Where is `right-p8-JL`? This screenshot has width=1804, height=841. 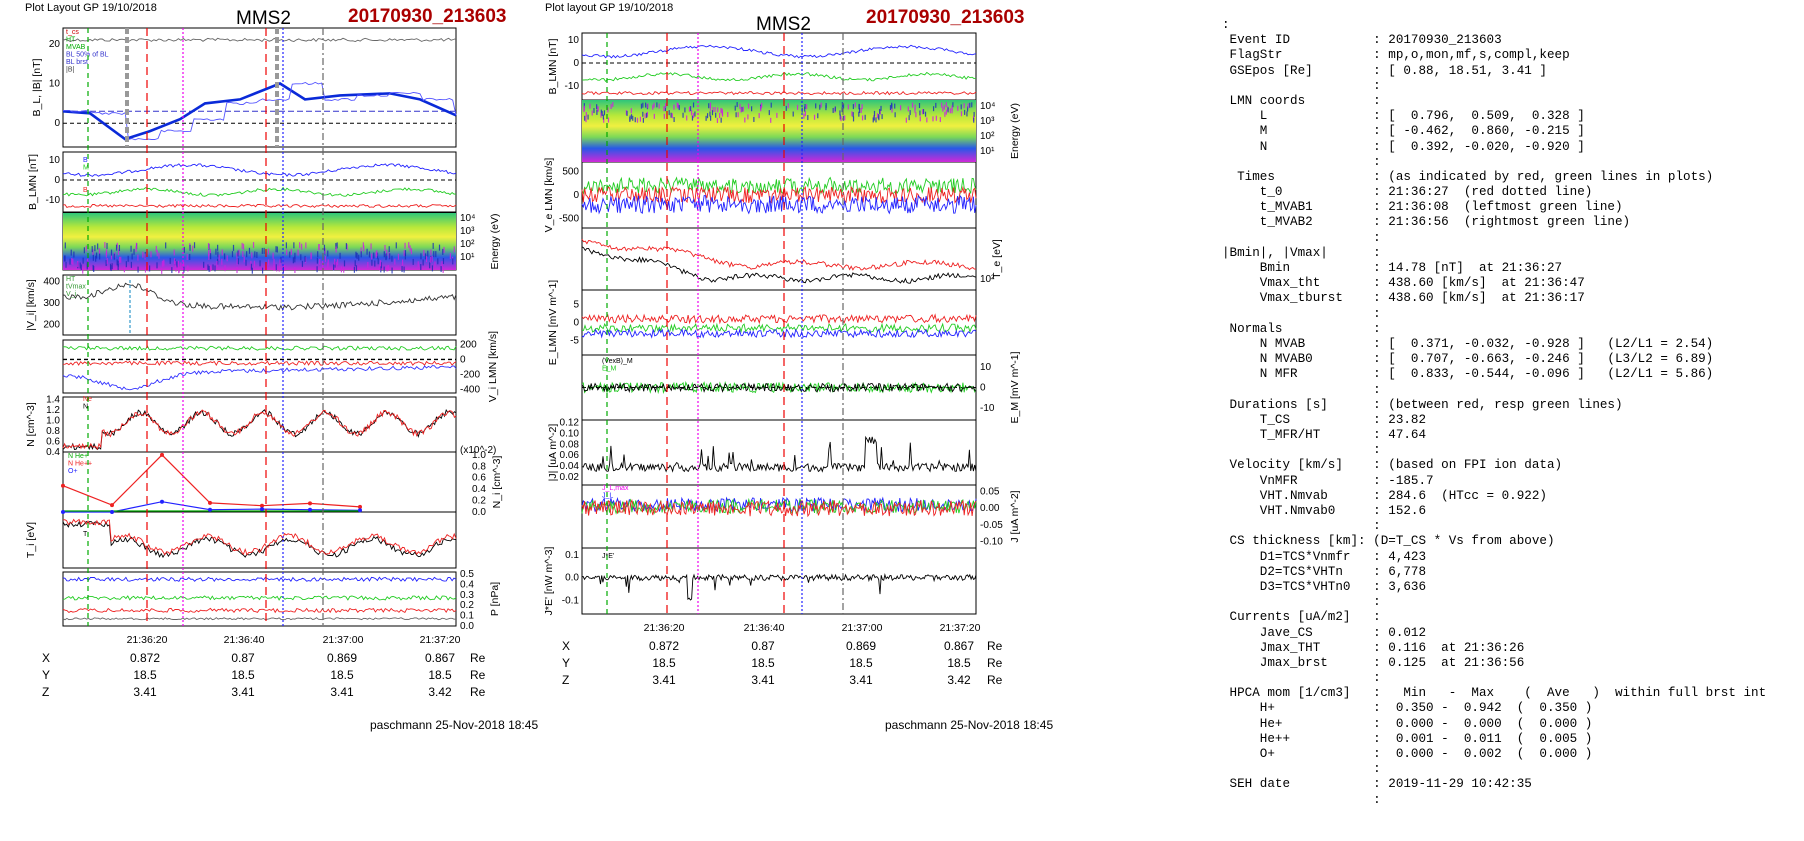 right-p8-JL is located at coordinates (779, 508).